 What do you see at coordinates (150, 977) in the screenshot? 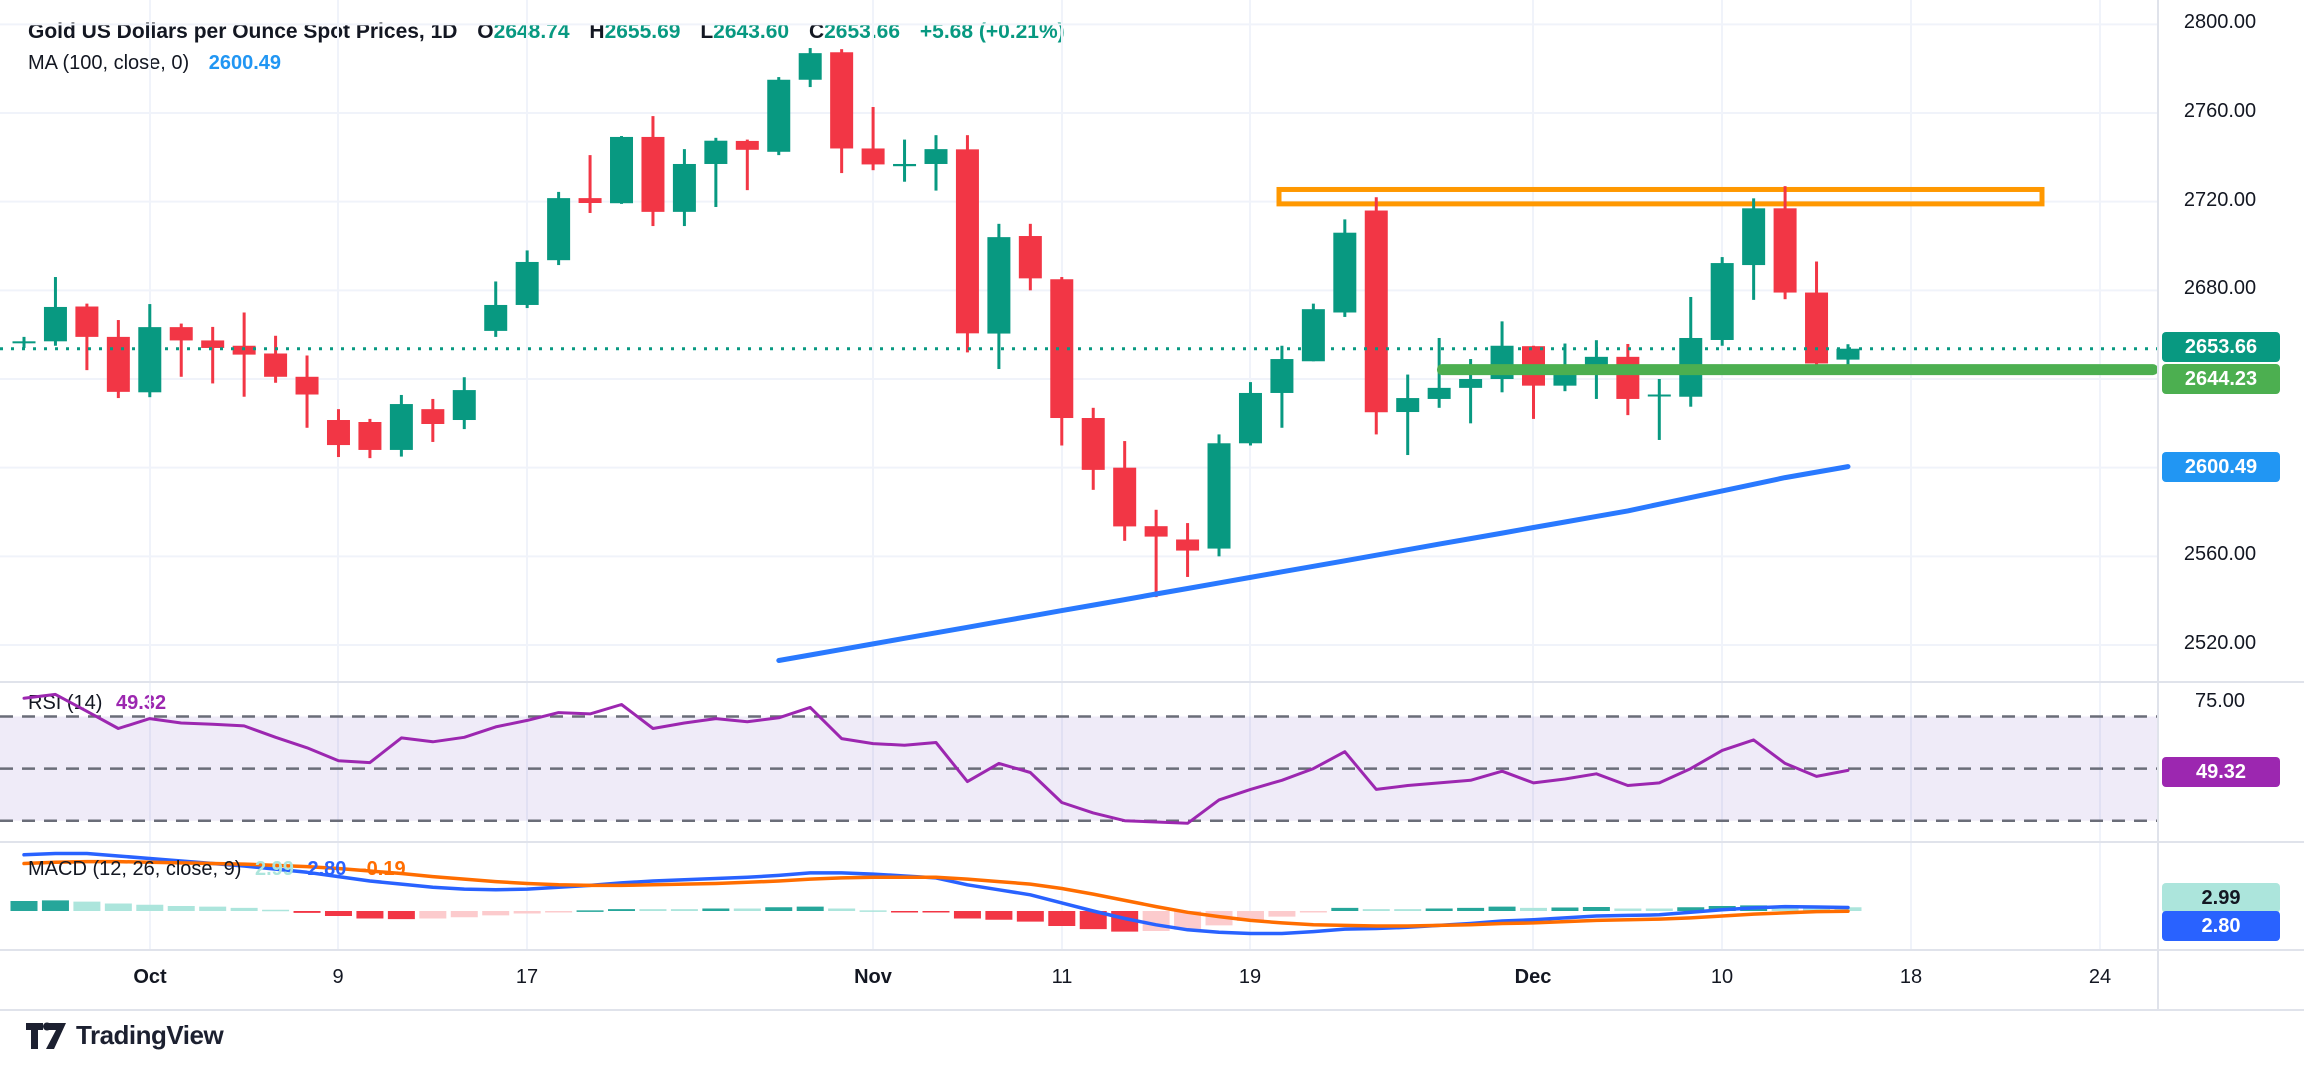
I see `time-axis-label: Oct` at bounding box center [150, 977].